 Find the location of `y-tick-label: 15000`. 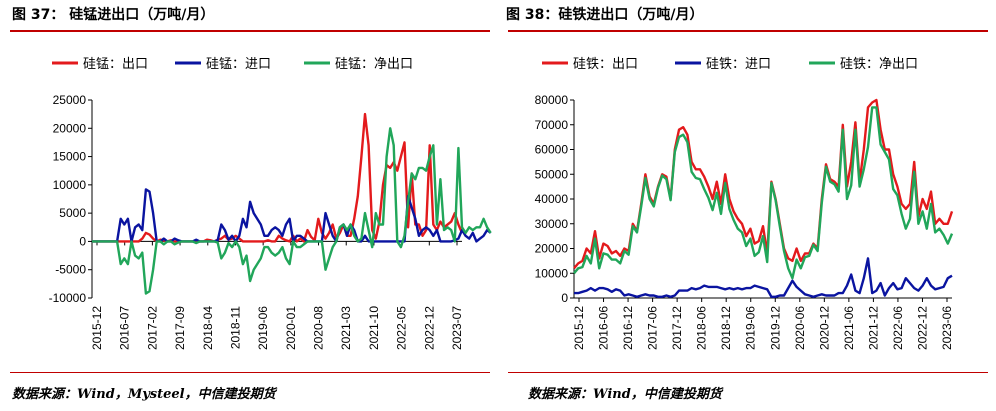

y-tick-label: 15000 is located at coordinates (70, 157).